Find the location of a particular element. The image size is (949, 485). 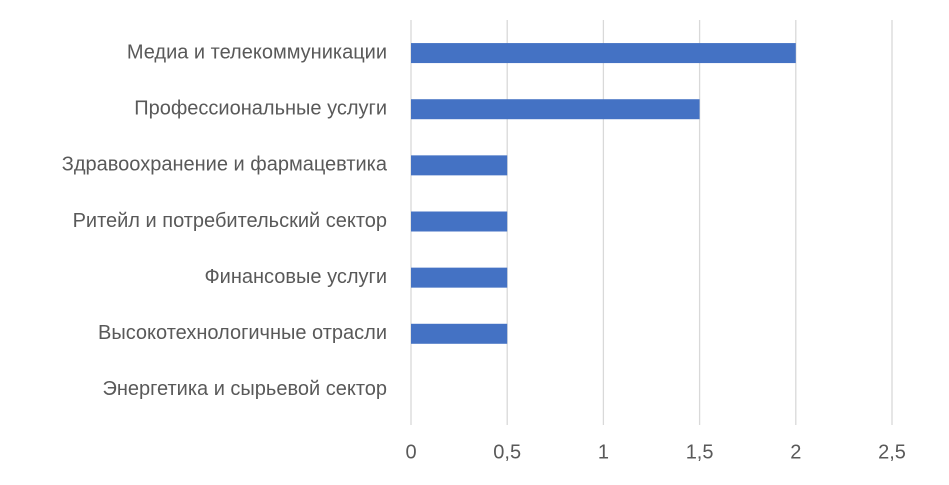

y-tick-label: Финансовые услуги is located at coordinates (295, 277).